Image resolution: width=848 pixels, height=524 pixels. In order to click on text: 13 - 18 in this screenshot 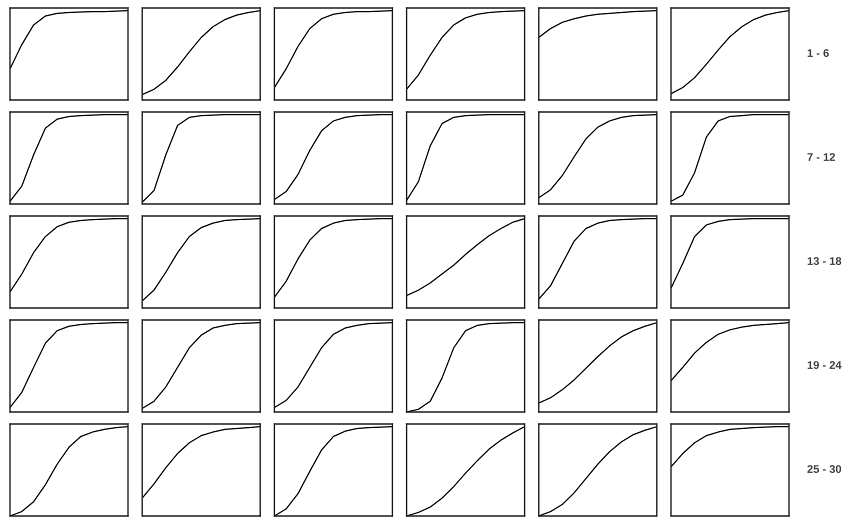, I will do `click(825, 261)`.